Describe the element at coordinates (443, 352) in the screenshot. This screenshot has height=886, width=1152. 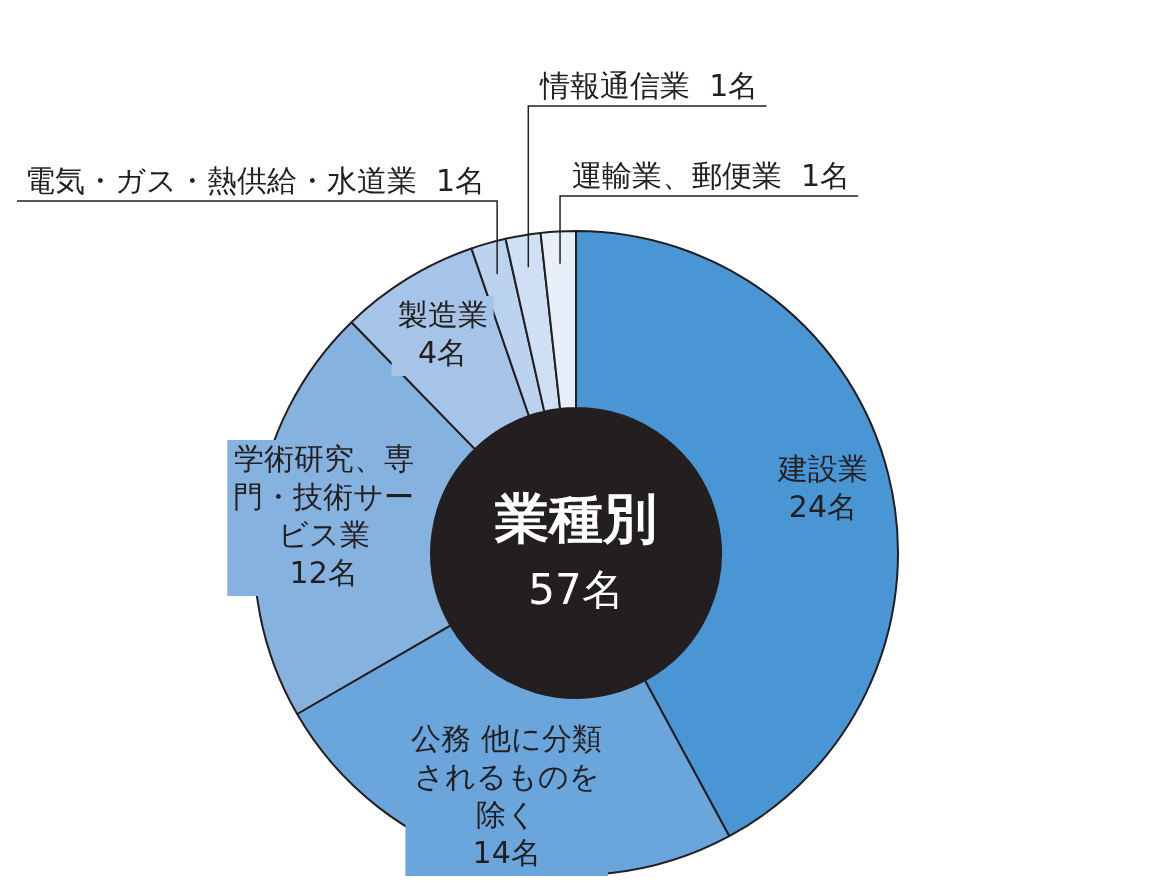
I see `data-label: 4名` at that location.